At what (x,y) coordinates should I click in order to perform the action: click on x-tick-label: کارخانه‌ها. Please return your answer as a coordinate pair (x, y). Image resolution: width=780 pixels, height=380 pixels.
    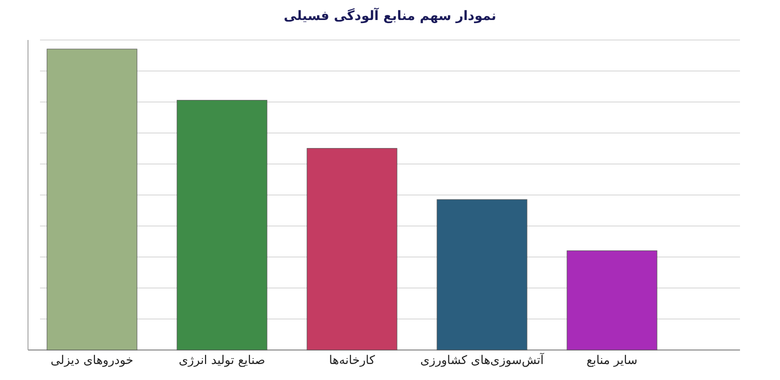
    Looking at the image, I should click on (352, 360).